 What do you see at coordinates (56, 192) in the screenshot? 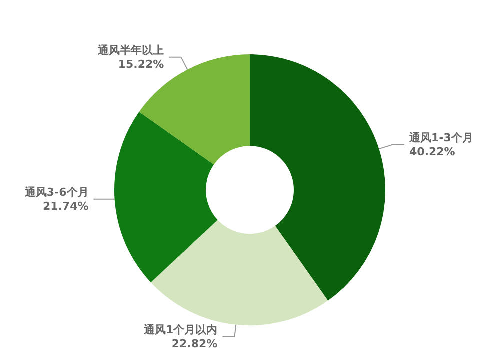
I see `slice-label: 通风3-6个月` at bounding box center [56, 192].